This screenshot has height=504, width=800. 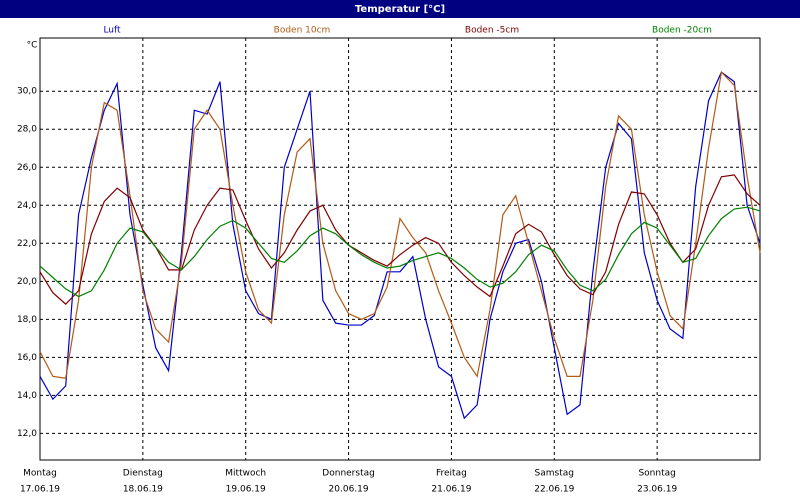 I want to click on legend-label: Boden 10cm, so click(x=302, y=31).